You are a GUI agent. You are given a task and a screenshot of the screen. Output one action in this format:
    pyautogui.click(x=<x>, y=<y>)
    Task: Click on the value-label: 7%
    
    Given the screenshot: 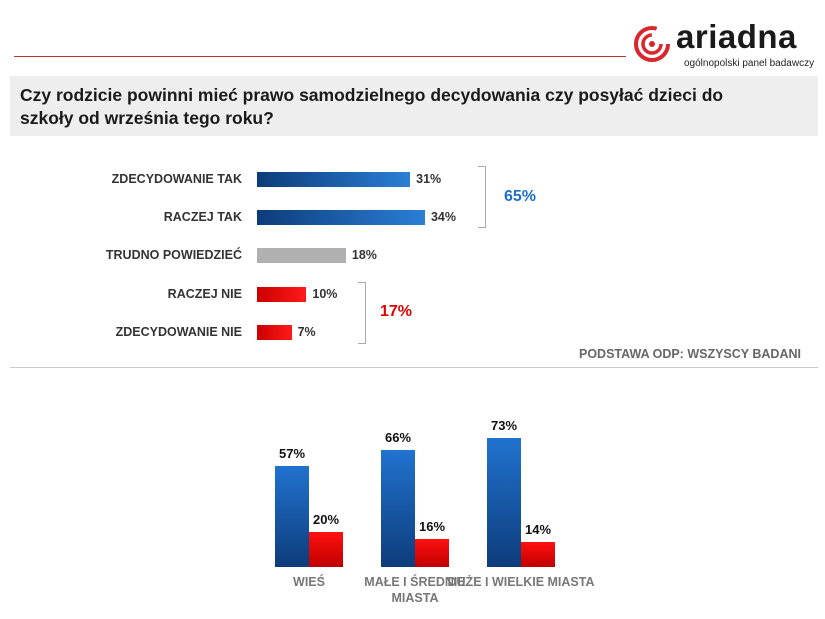 What is the action you would take?
    pyautogui.click(x=306, y=332)
    